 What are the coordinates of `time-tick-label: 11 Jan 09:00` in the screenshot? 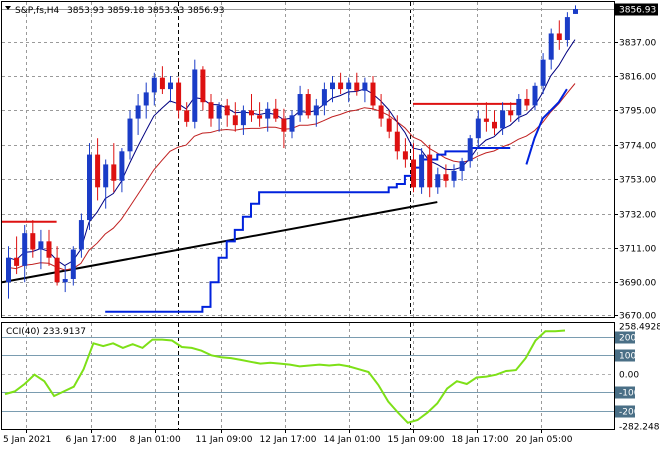 It's located at (224, 440).